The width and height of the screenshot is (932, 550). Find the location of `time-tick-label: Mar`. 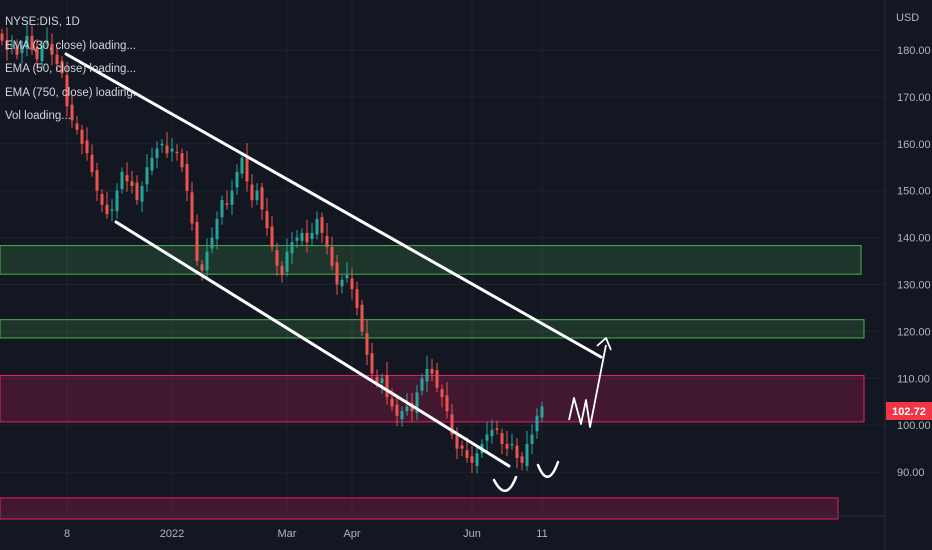

time-tick-label: Mar is located at coordinates (287, 534).